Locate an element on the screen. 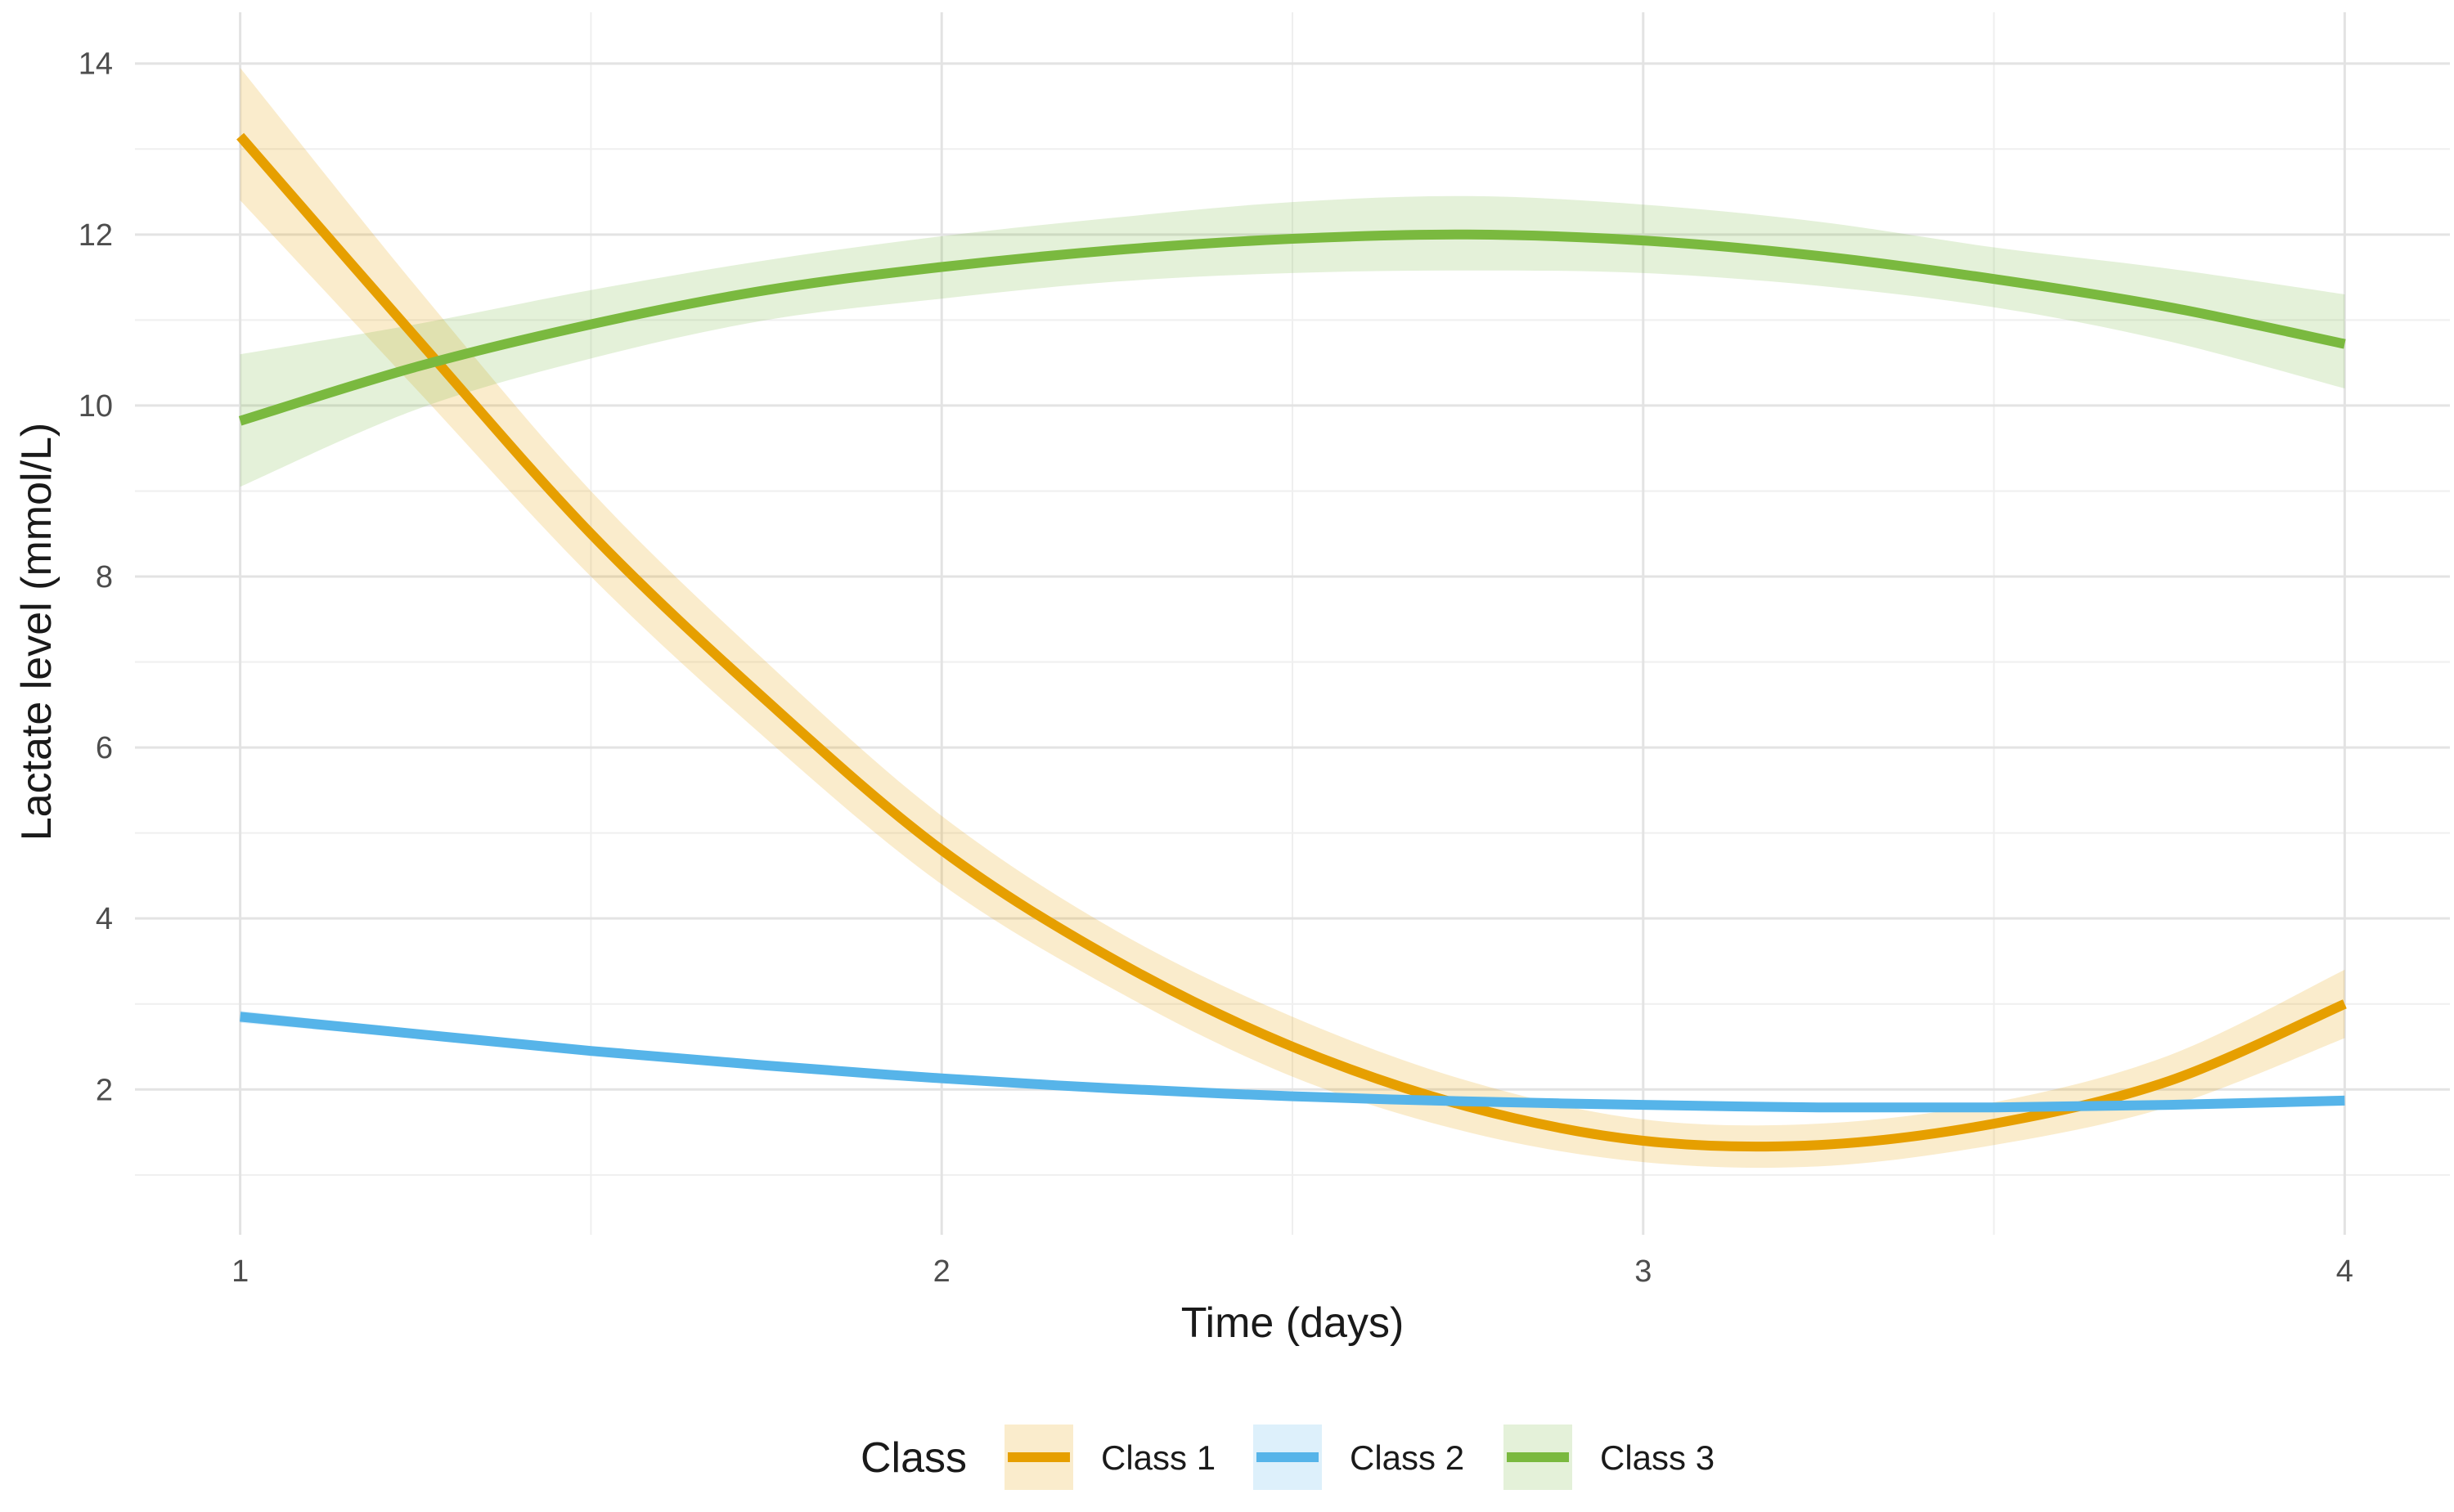 Image resolution: width=2454 pixels, height=1512 pixels. x-tick-label: 3 is located at coordinates (1643, 1272).